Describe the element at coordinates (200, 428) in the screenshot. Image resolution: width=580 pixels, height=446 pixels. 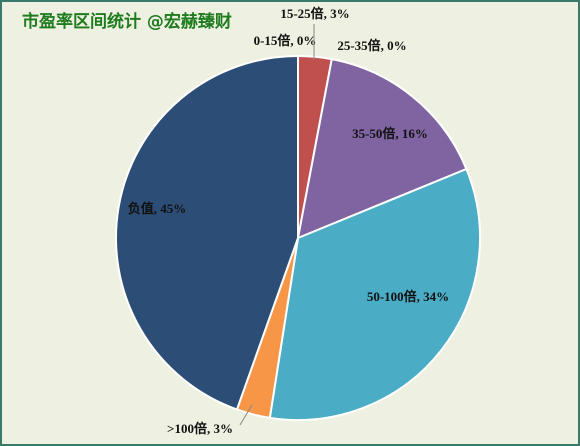
I see `data-label: >100倍, 3%` at that location.